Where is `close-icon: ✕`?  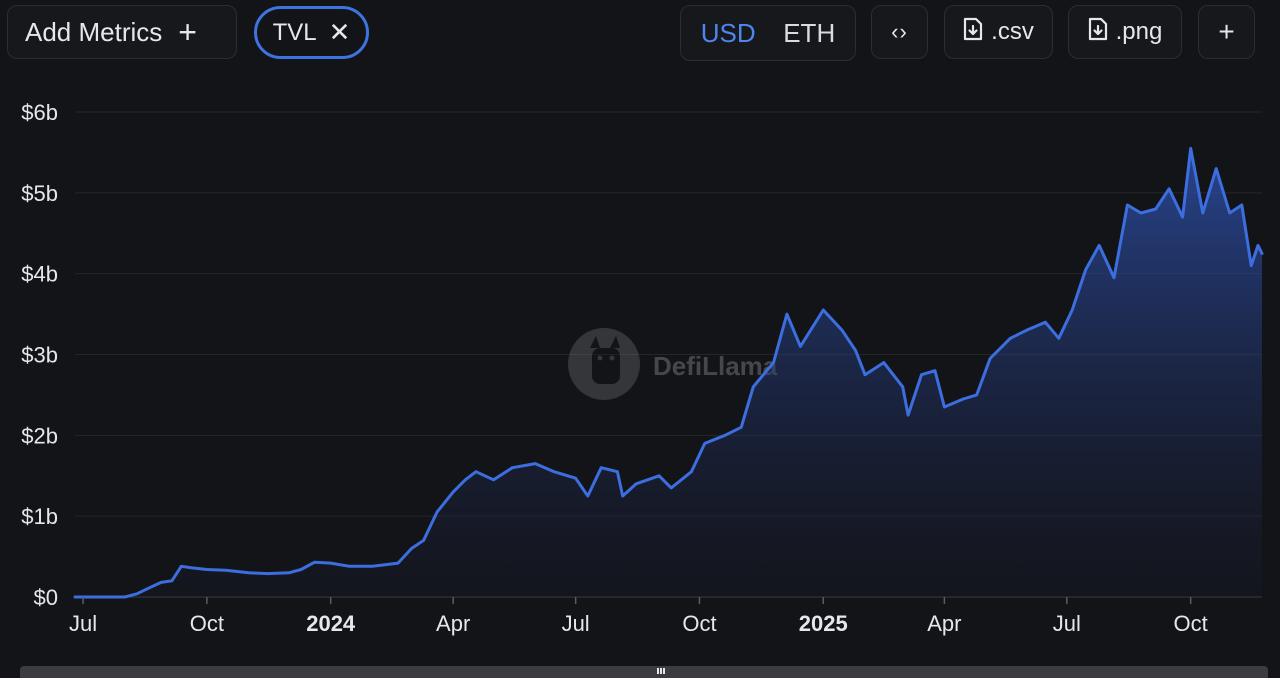
close-icon: ✕ is located at coordinates (339, 32).